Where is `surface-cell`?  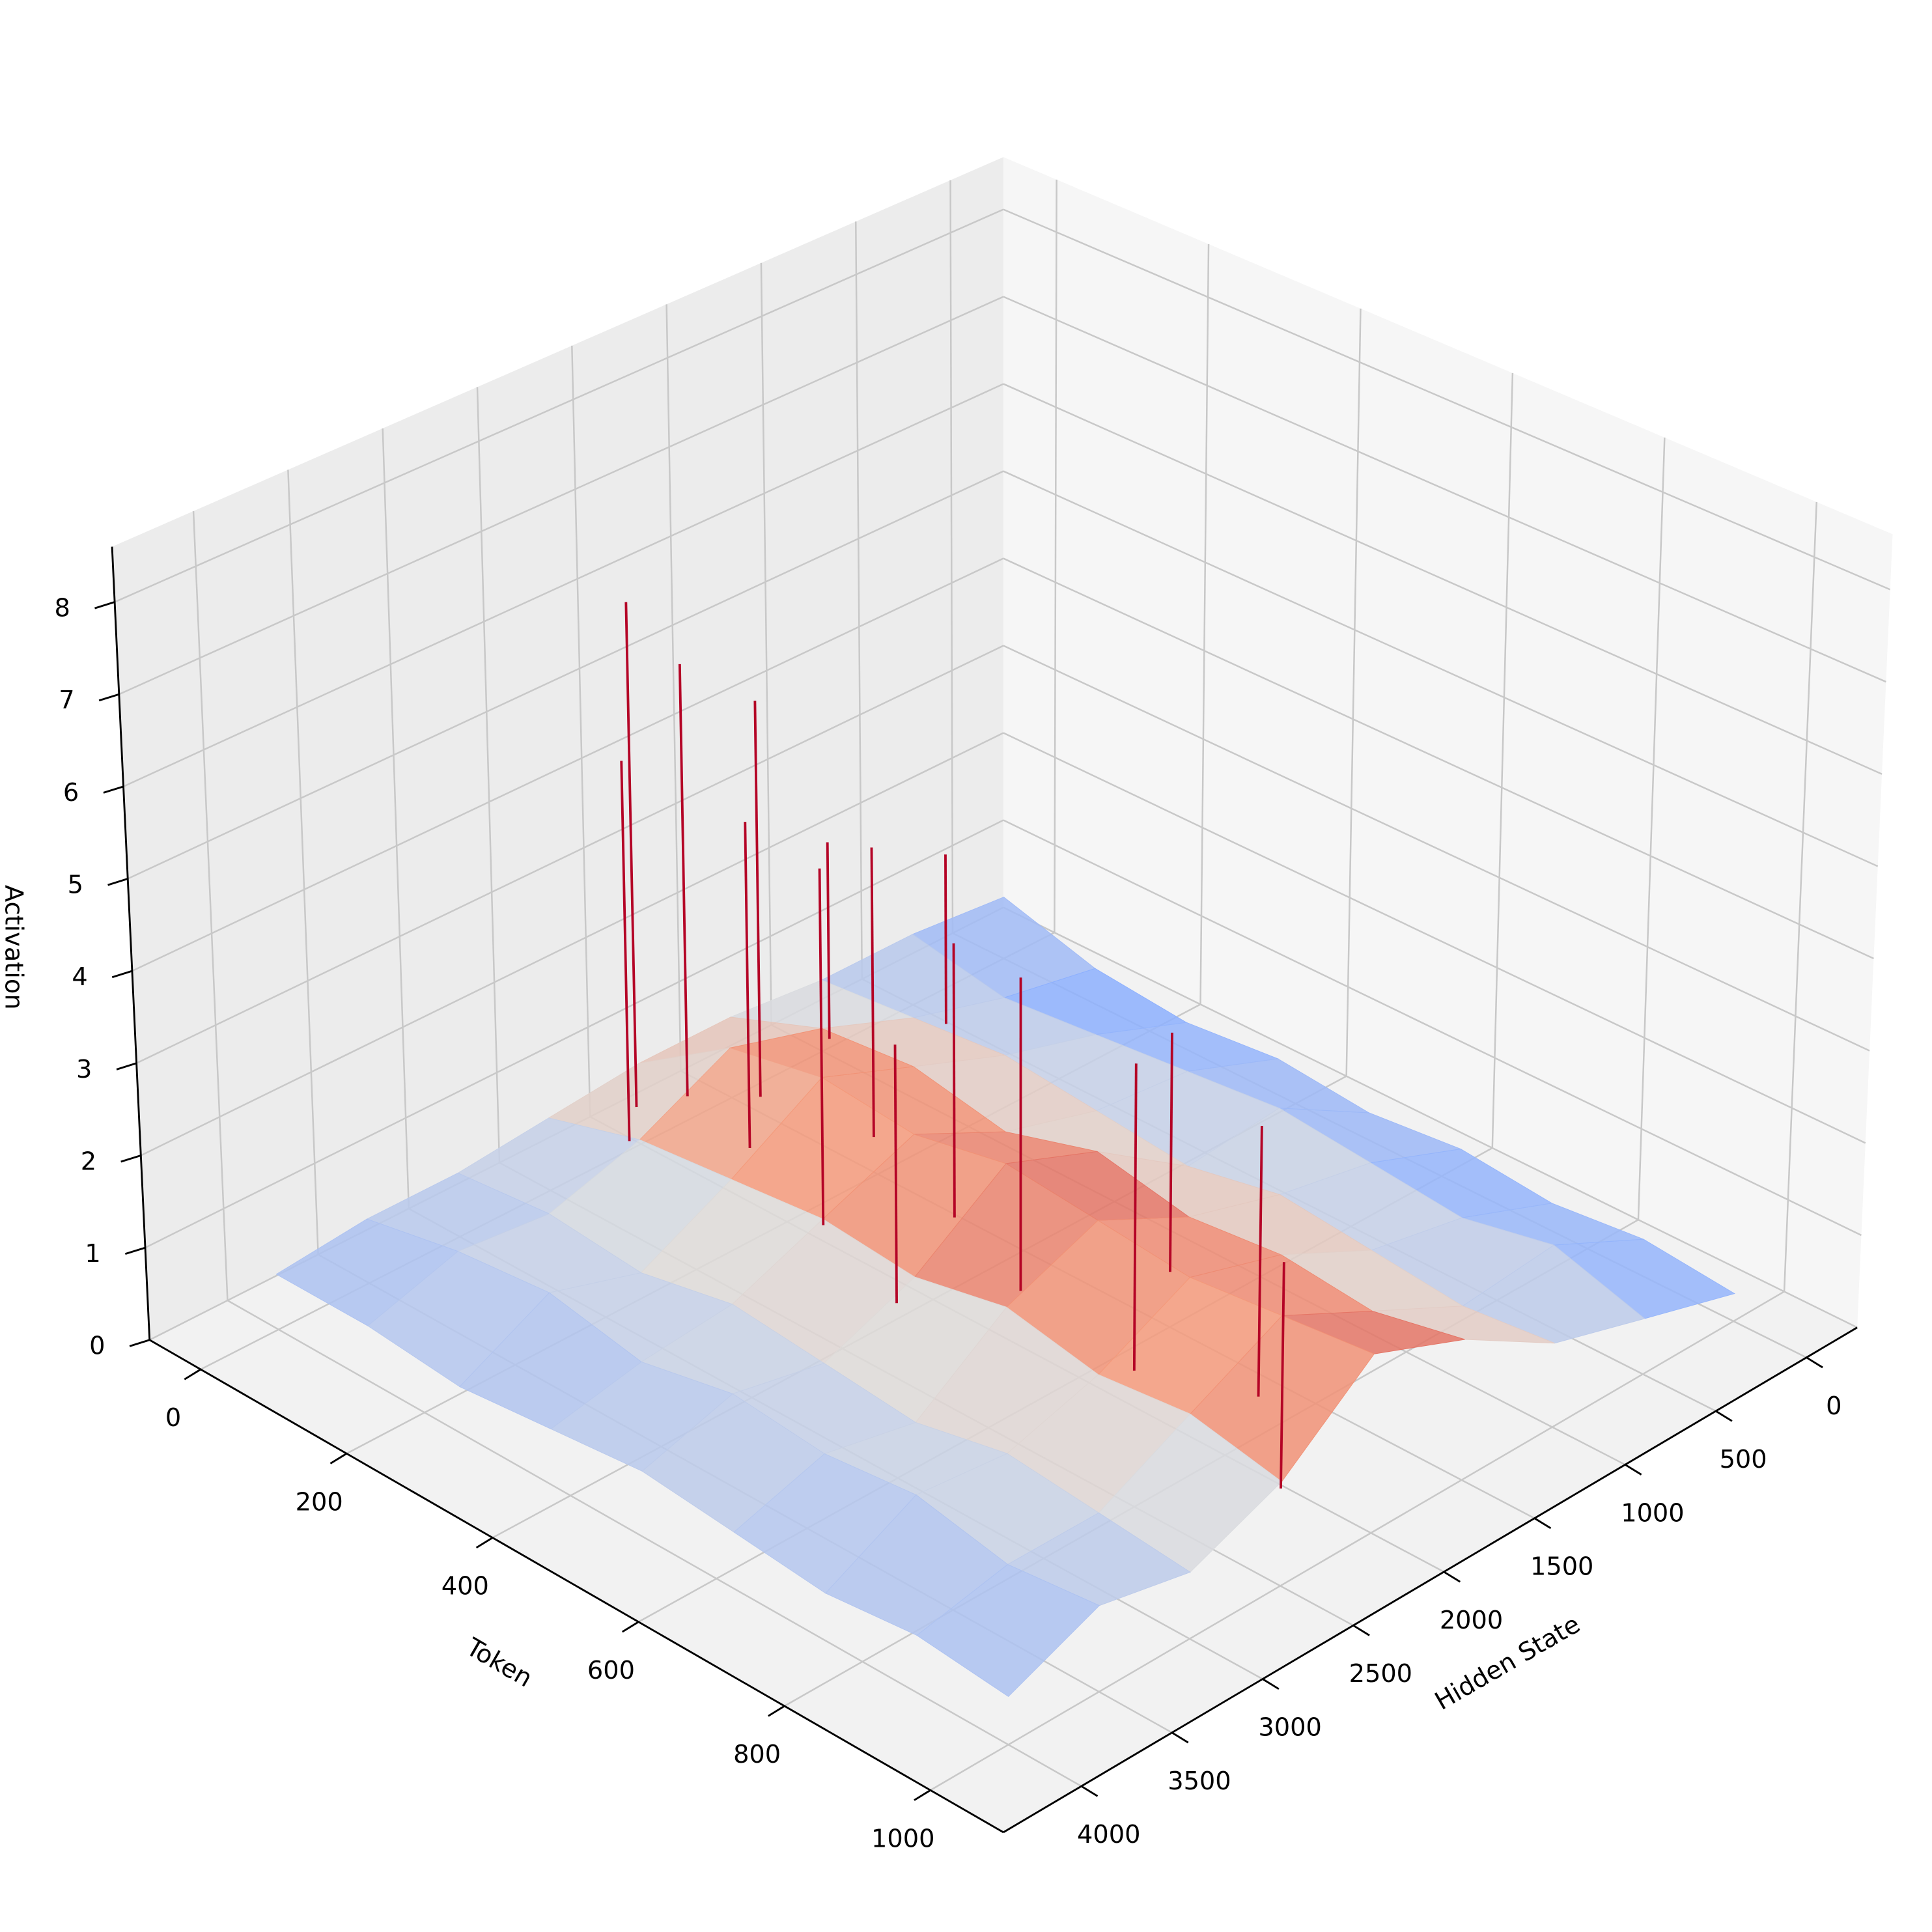 surface-cell is located at coordinates (1008, 1631).